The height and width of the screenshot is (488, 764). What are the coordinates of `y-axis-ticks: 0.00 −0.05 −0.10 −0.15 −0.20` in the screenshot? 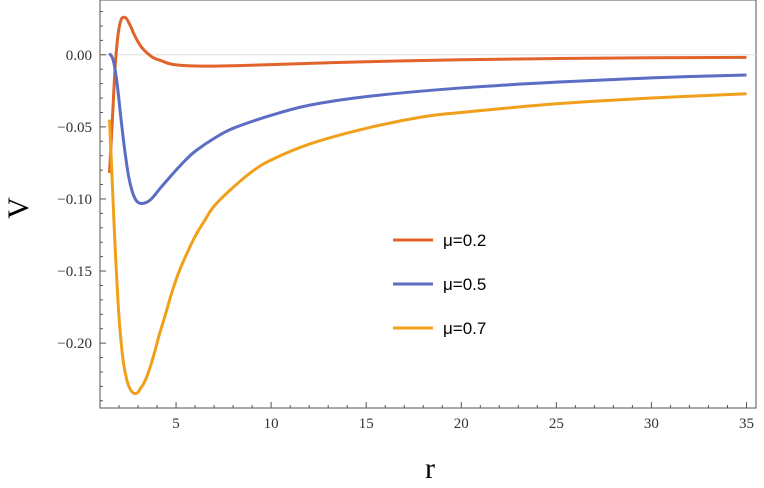 It's located at (81, 206).